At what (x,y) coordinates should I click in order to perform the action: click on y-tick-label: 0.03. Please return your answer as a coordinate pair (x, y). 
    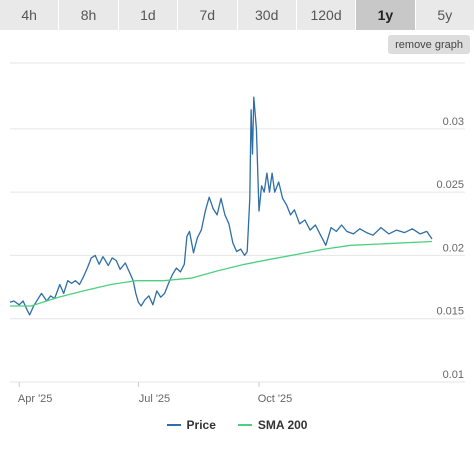
    Looking at the image, I should click on (453, 122).